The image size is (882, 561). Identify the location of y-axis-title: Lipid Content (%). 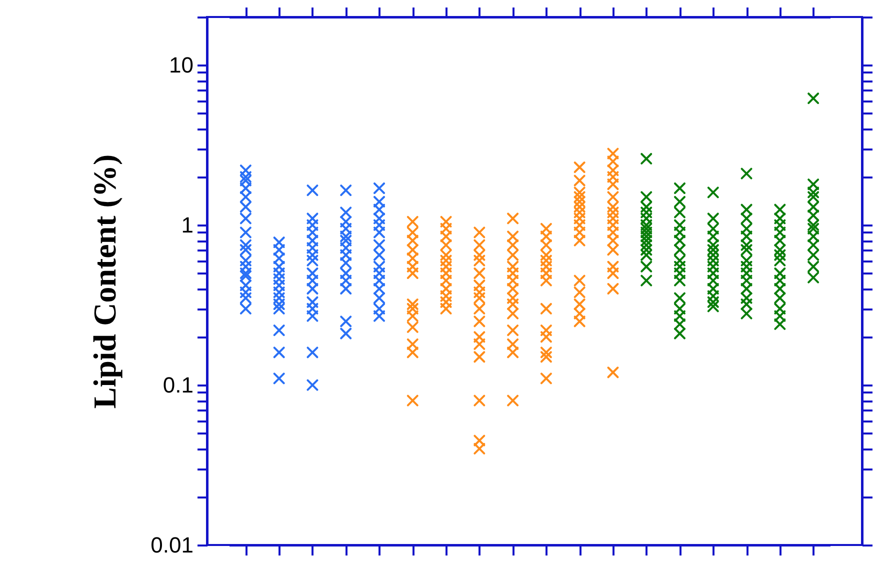
(104, 281).